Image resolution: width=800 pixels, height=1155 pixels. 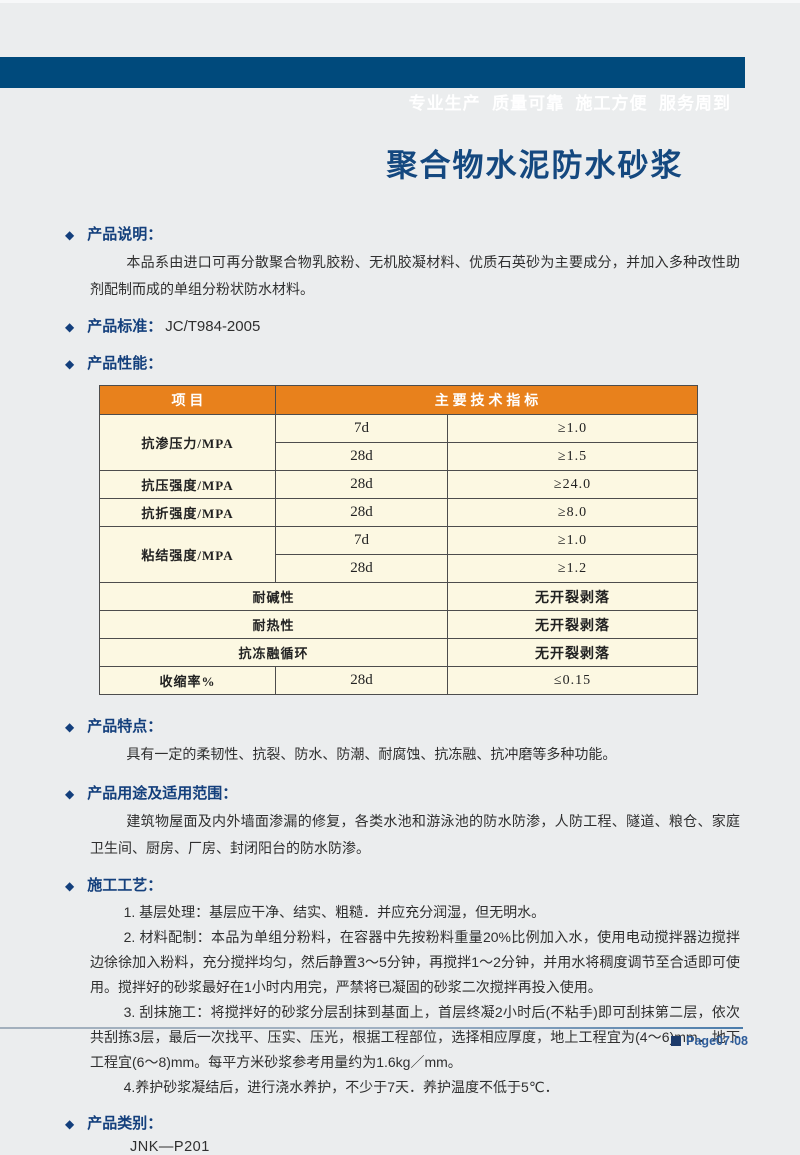 I want to click on table-cell-item: 粘结强度/MPA, so click(x=187, y=554).